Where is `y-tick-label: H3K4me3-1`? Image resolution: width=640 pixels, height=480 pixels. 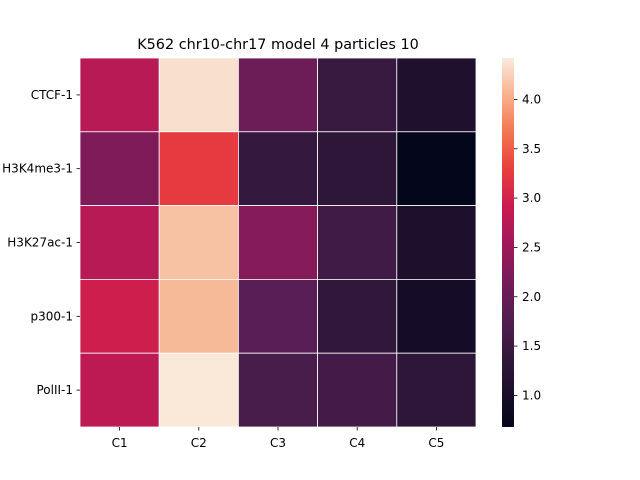
y-tick-label: H3K4me3-1 is located at coordinates (37, 169).